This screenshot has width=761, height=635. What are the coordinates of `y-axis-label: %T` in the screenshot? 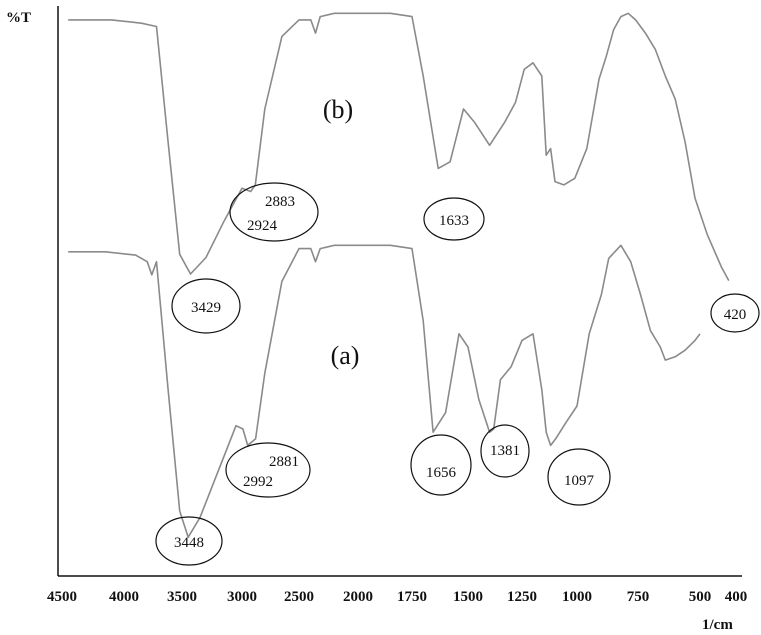 It's located at (18, 18).